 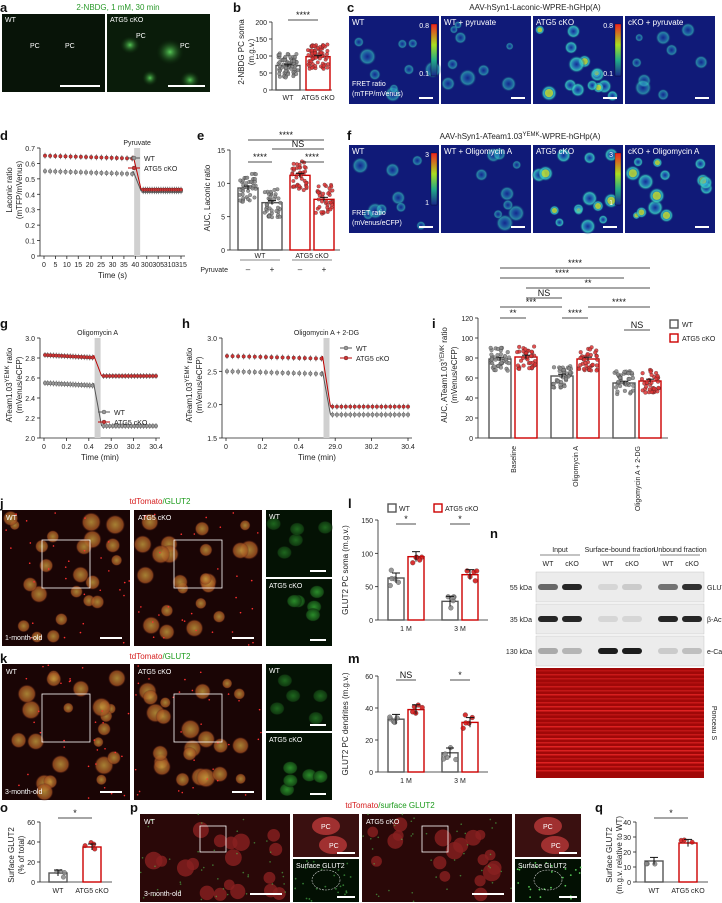 I want to click on y-tick-label: 10, so click(x=221, y=184).